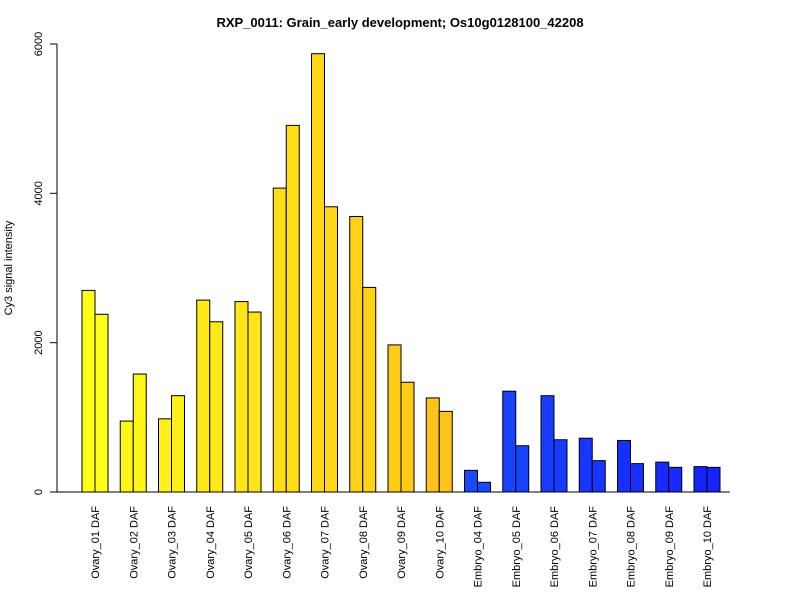  I want to click on category-label: Embryo_05 DAF, so click(517, 547).